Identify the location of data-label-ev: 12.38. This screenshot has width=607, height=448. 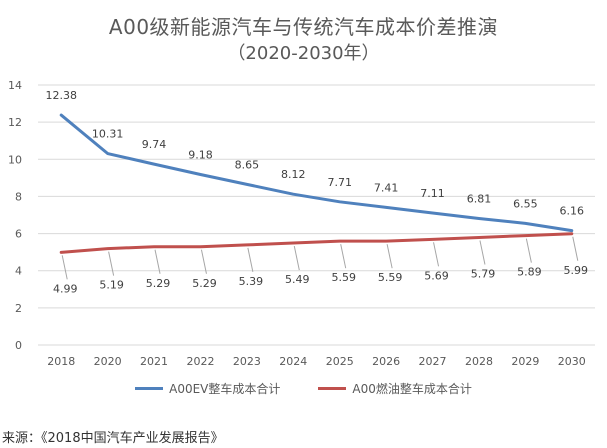
(61, 95).